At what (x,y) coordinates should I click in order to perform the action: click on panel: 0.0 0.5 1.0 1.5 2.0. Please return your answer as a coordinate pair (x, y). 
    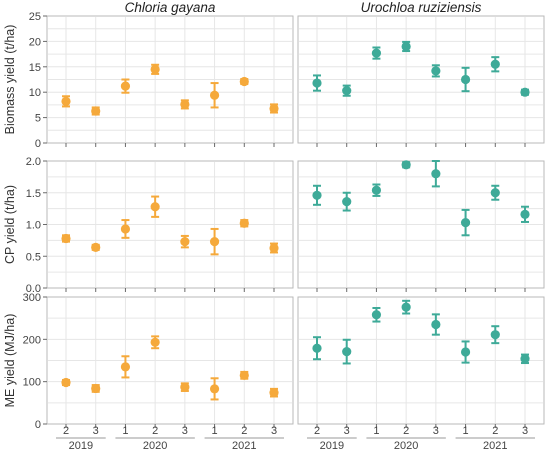
    Looking at the image, I should click on (160, 225).